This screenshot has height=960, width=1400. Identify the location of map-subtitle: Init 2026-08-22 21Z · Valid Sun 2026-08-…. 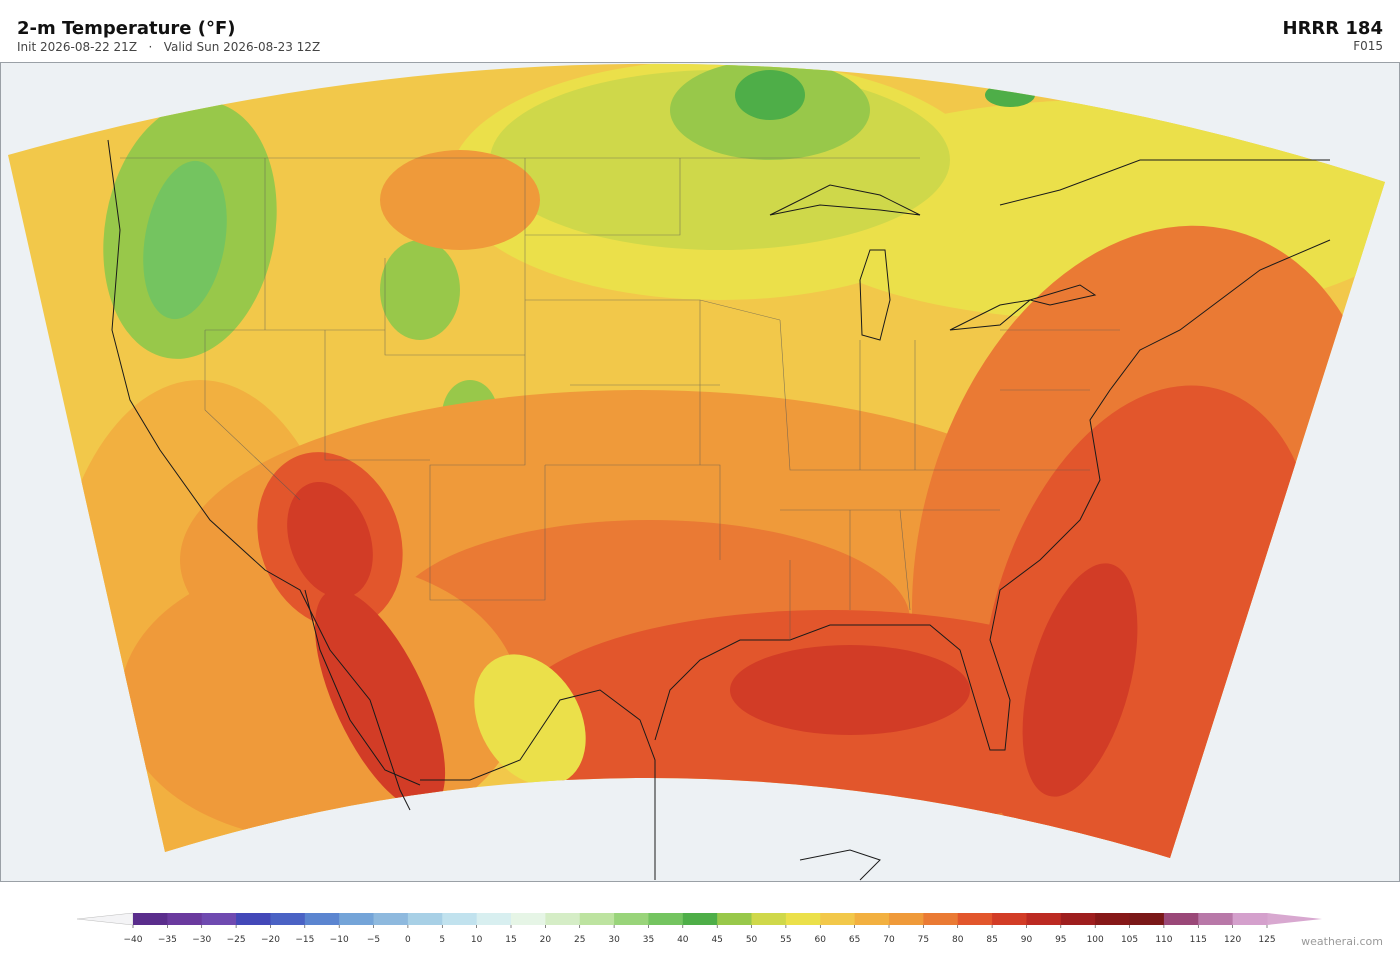
(168, 47).